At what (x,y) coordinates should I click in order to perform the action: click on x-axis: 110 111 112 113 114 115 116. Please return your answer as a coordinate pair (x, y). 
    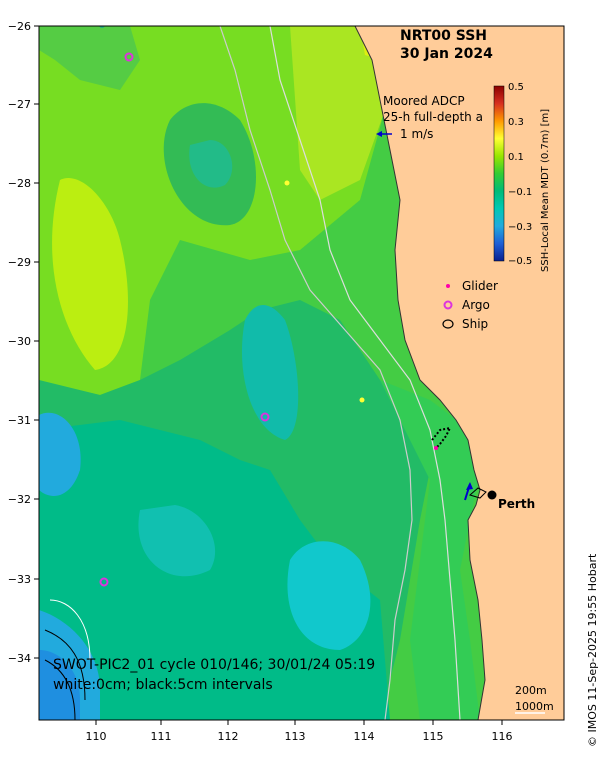
    Looking at the image, I should click on (299, 731).